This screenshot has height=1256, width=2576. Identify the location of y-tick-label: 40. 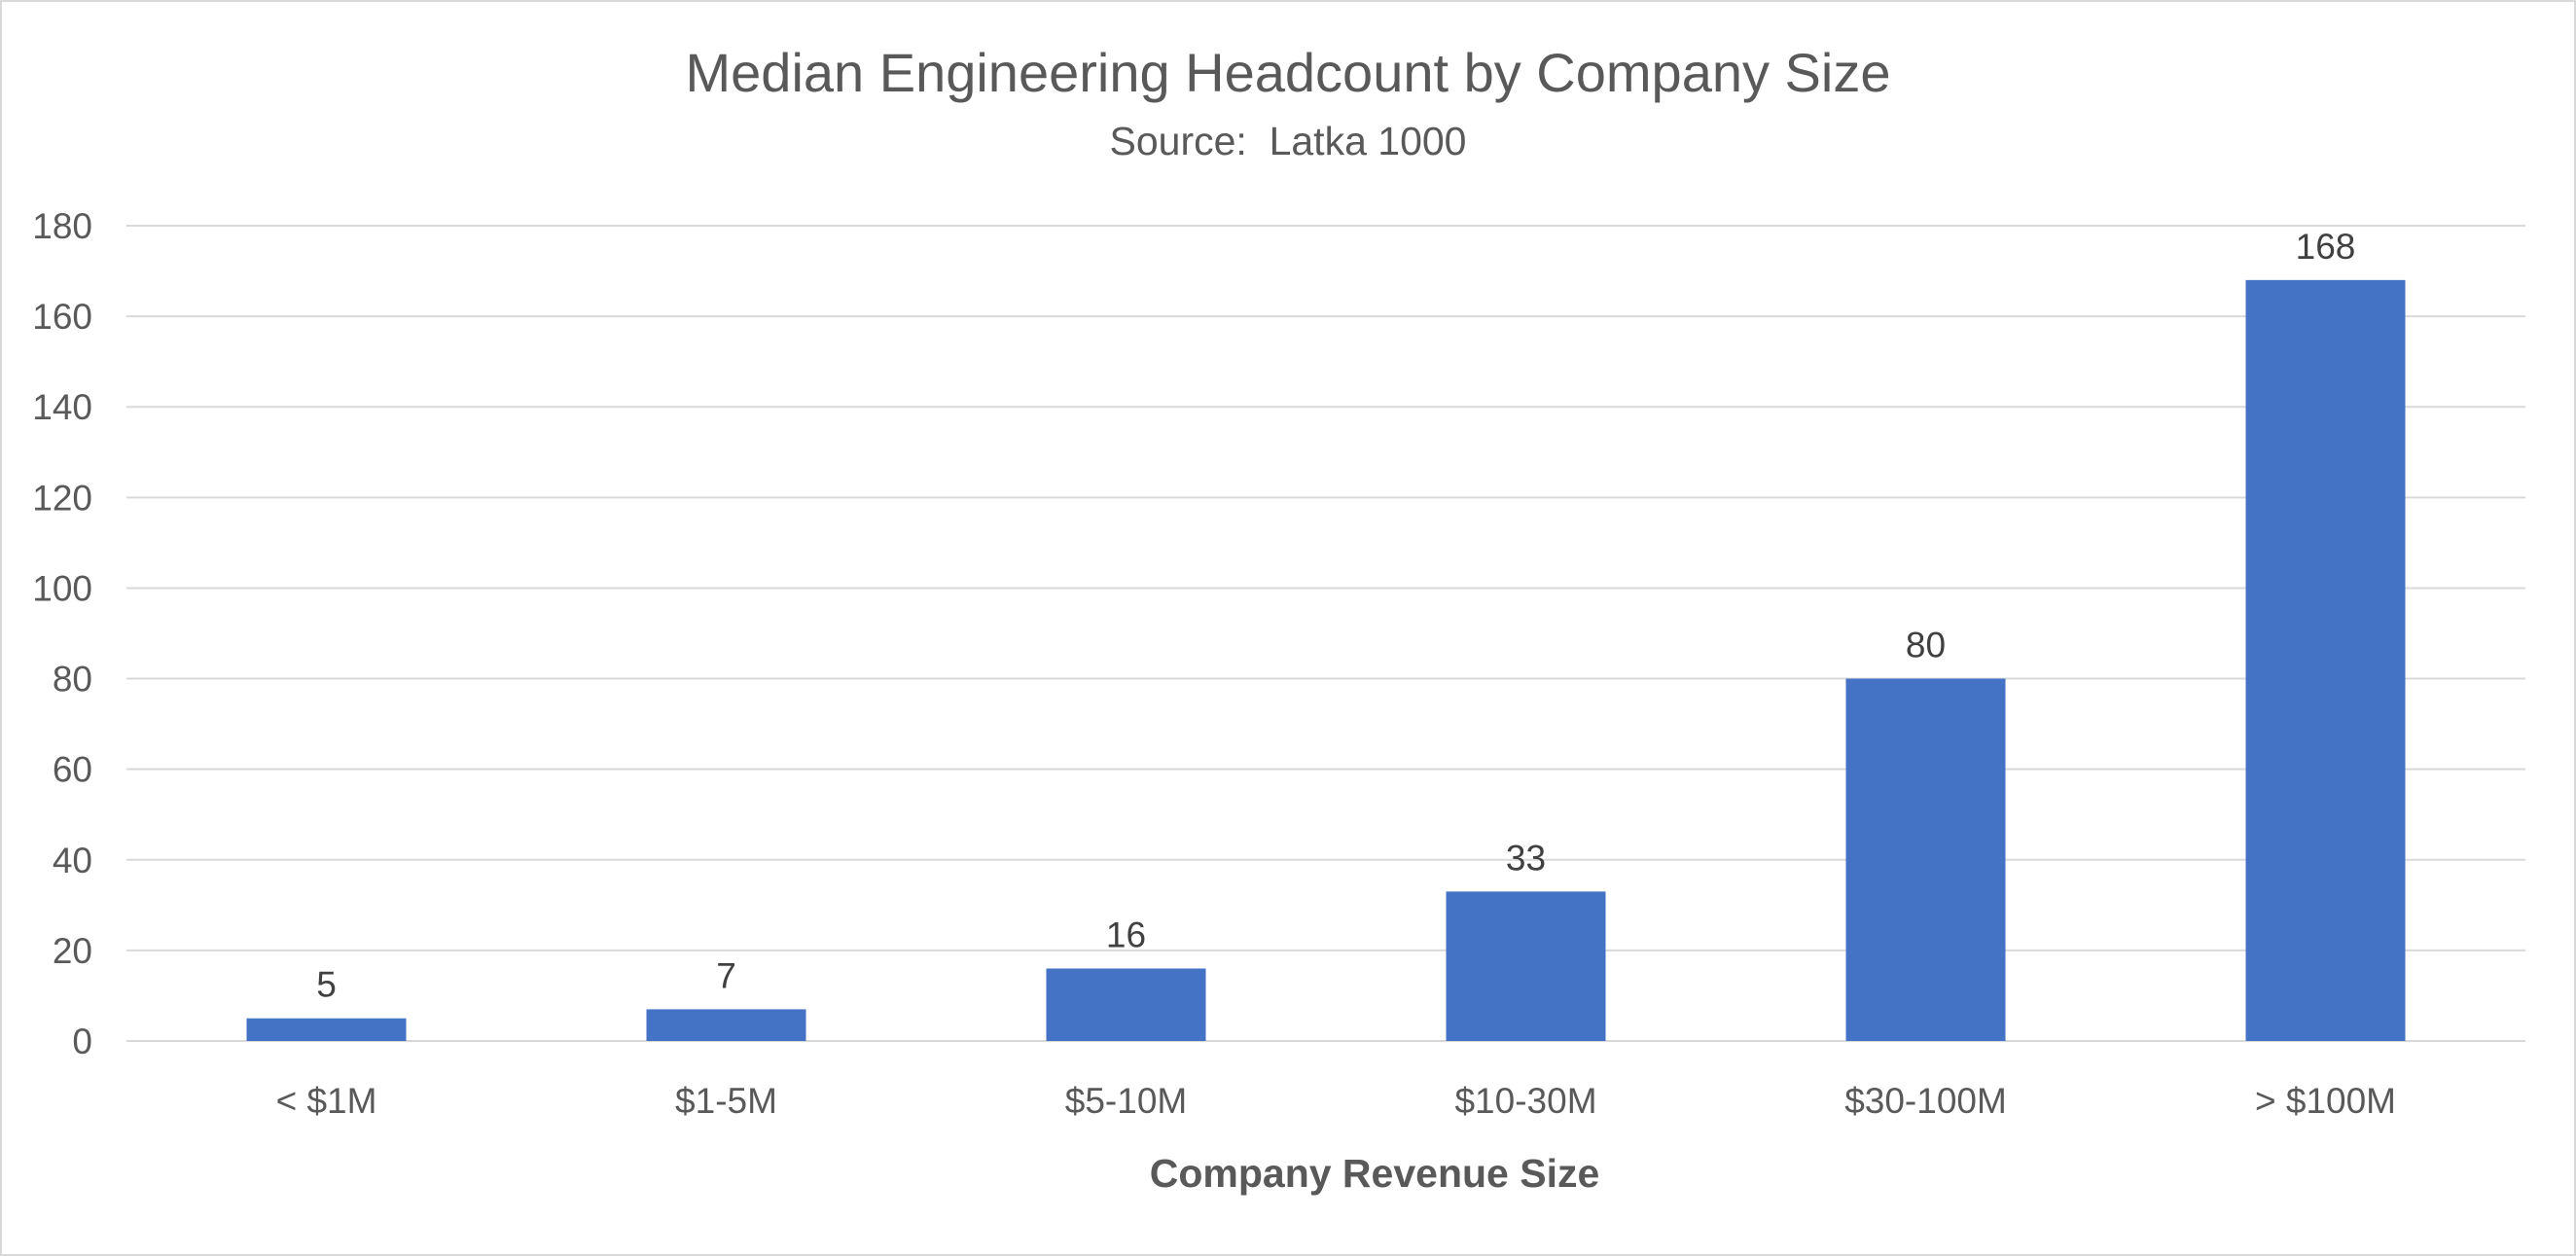
(72, 860).